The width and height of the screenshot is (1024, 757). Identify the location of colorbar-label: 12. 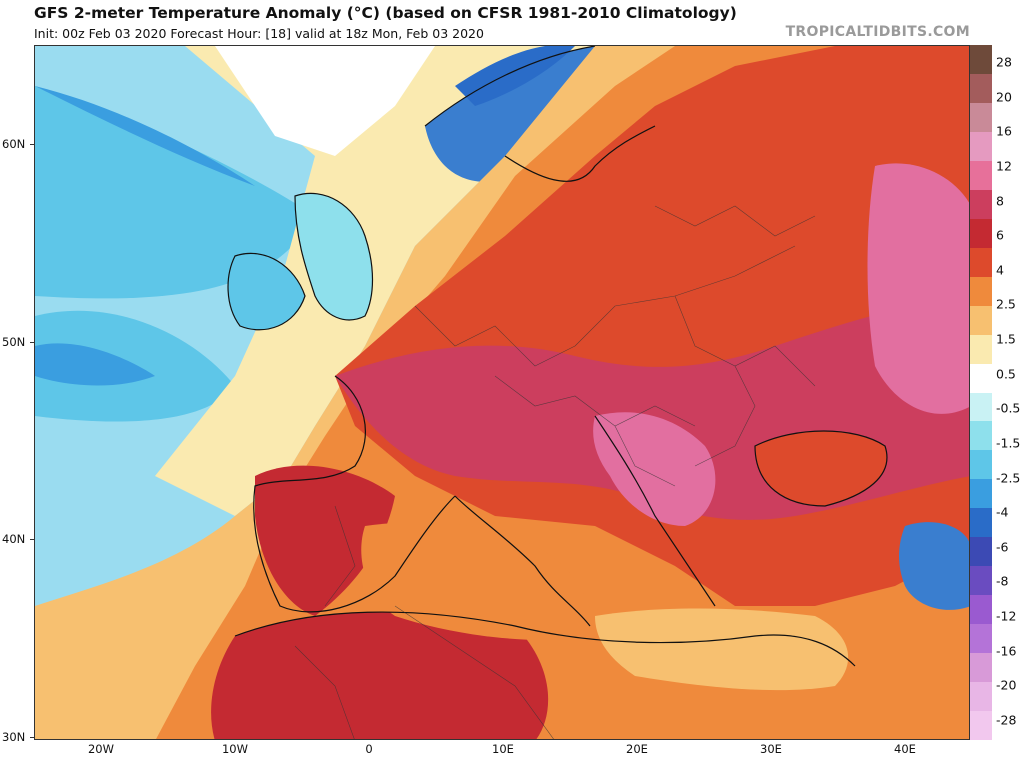
(1004, 166).